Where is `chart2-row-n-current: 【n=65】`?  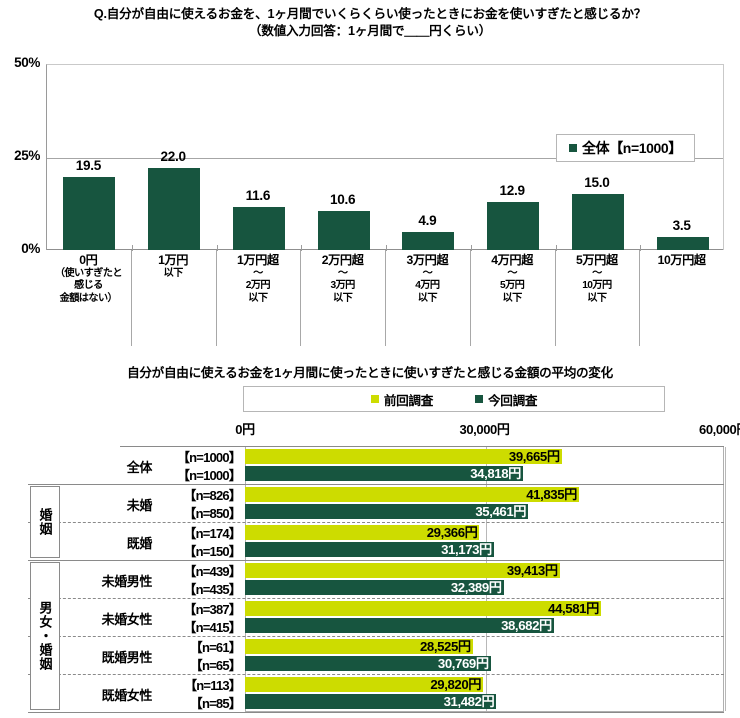 chart2-row-n-current: 【n=65】 is located at coordinates (215, 665).